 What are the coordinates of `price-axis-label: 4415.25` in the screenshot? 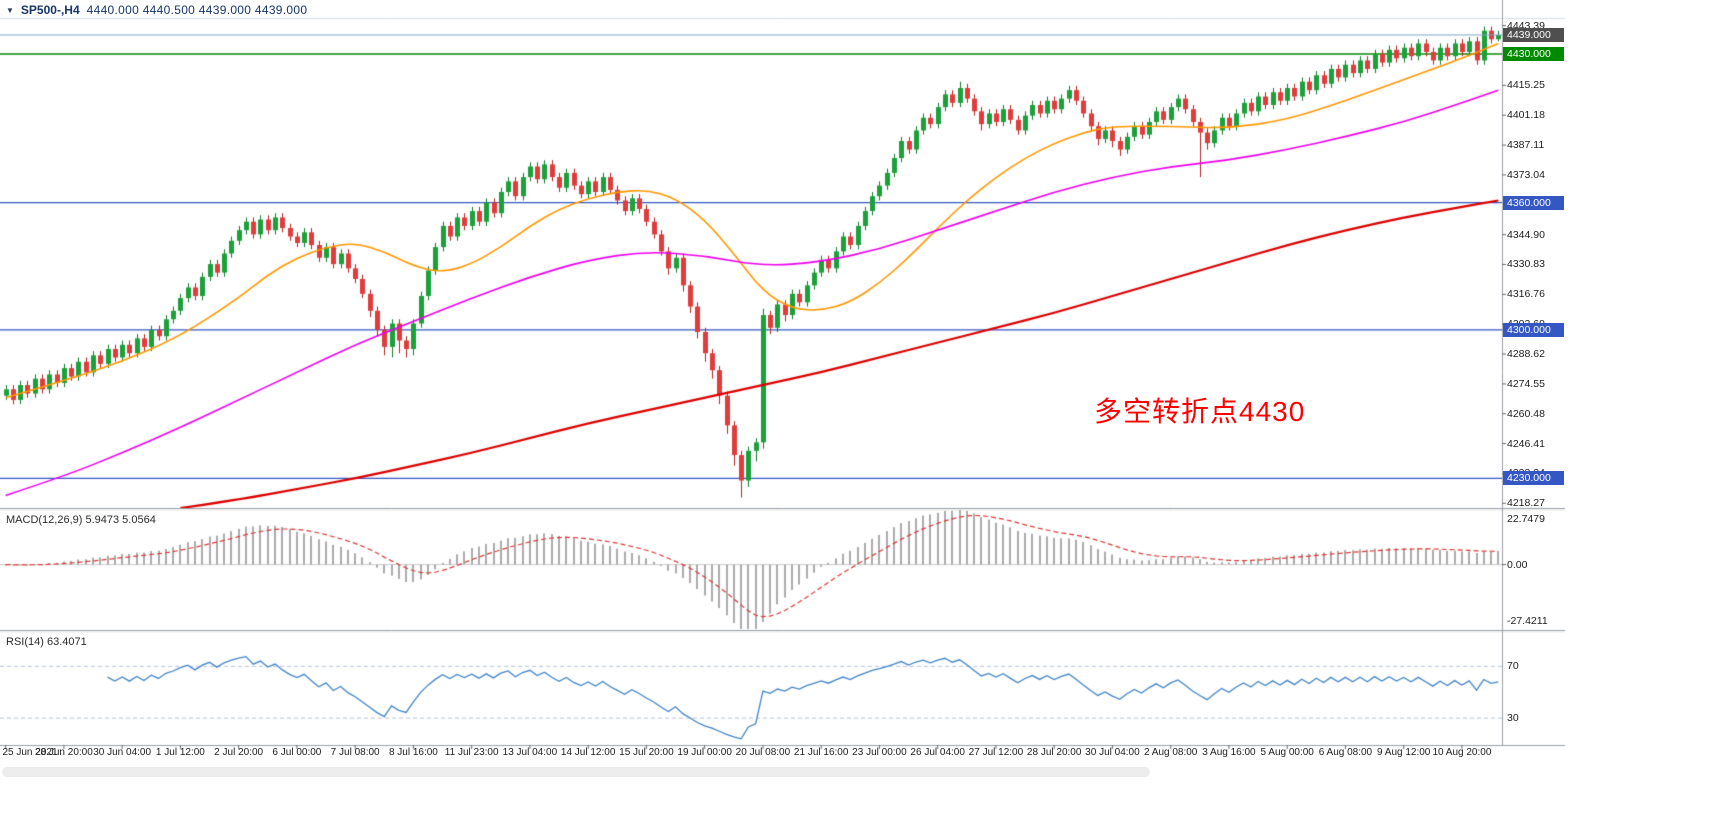 It's located at (1526, 85).